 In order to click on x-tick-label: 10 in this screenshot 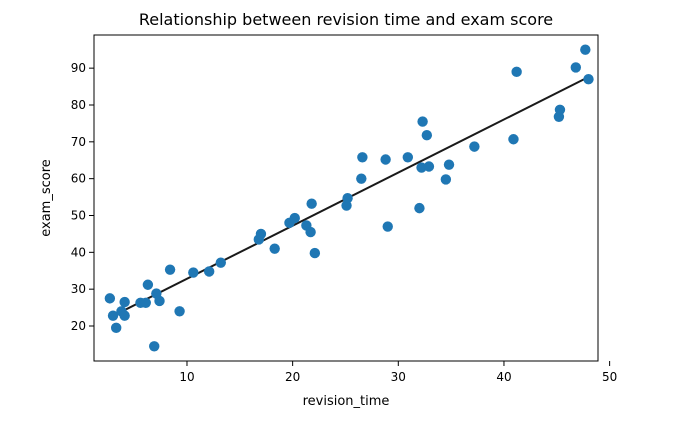, I will do `click(186, 377)`.